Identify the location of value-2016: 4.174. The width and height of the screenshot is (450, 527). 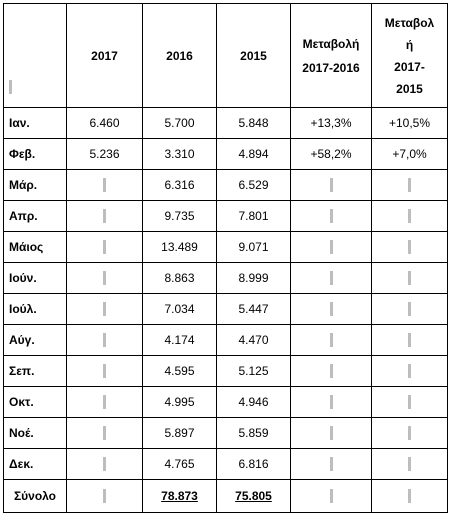
(179, 340).